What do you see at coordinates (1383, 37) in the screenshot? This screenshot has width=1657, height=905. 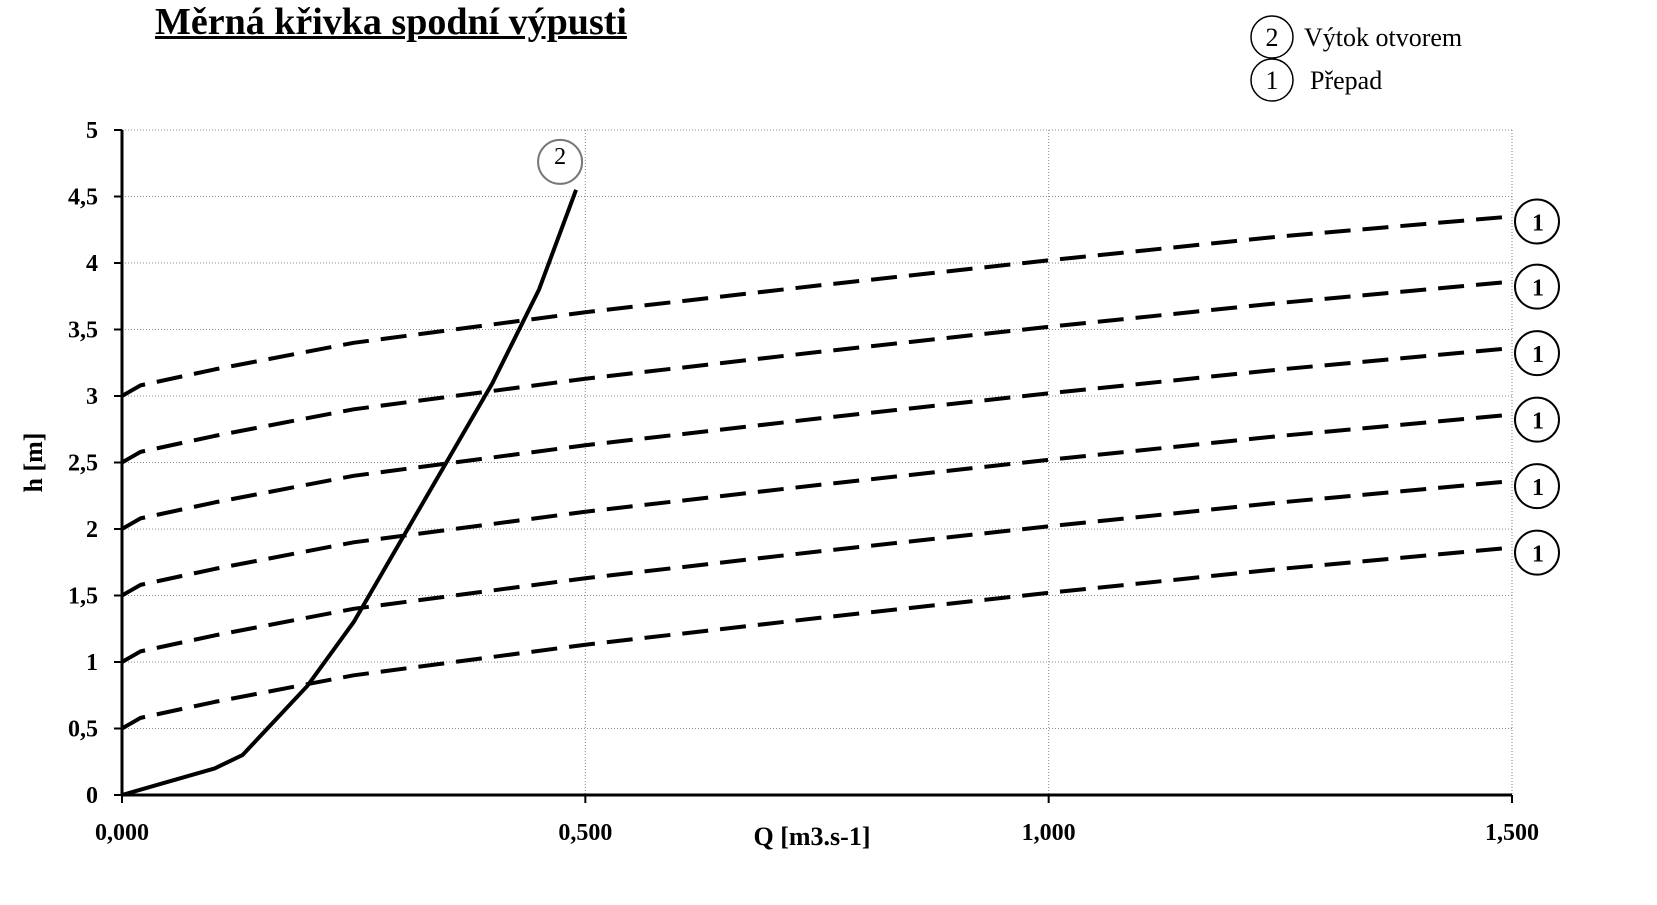 I see `legend-entry-label: Výtok otvorem` at bounding box center [1383, 37].